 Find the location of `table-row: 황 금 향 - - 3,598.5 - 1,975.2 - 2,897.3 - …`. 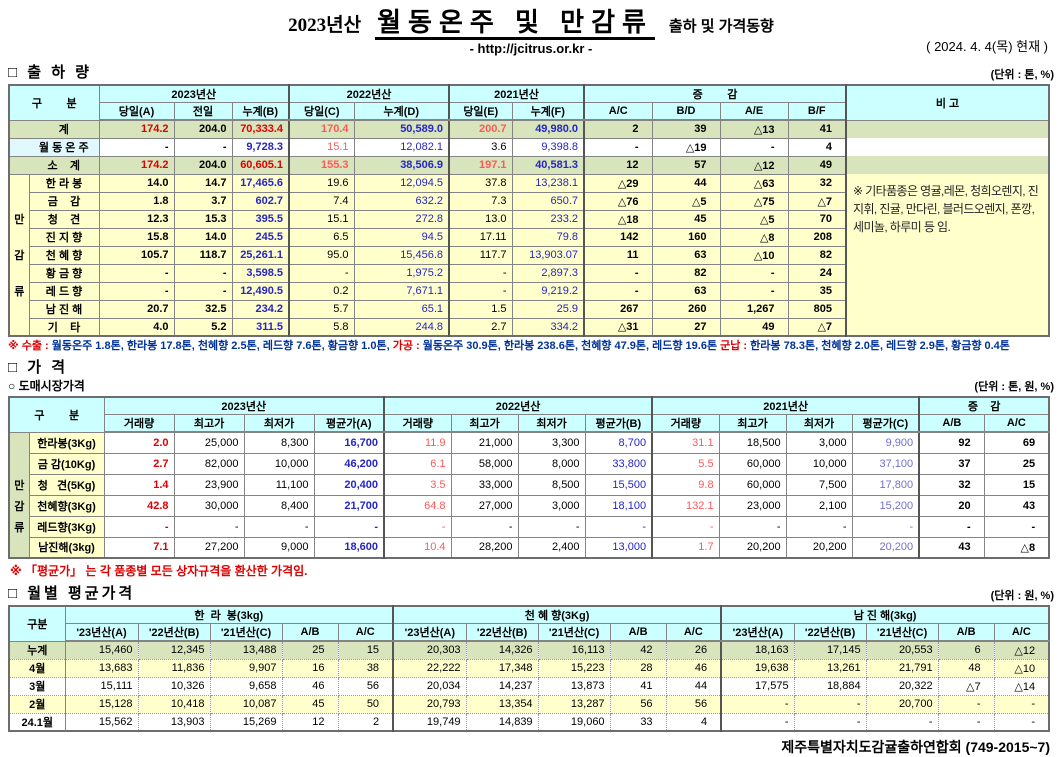

table-row: 황 금 향 - - 3,598.5 - 1,975.2 - 2,897.3 - … is located at coordinates (529, 273).